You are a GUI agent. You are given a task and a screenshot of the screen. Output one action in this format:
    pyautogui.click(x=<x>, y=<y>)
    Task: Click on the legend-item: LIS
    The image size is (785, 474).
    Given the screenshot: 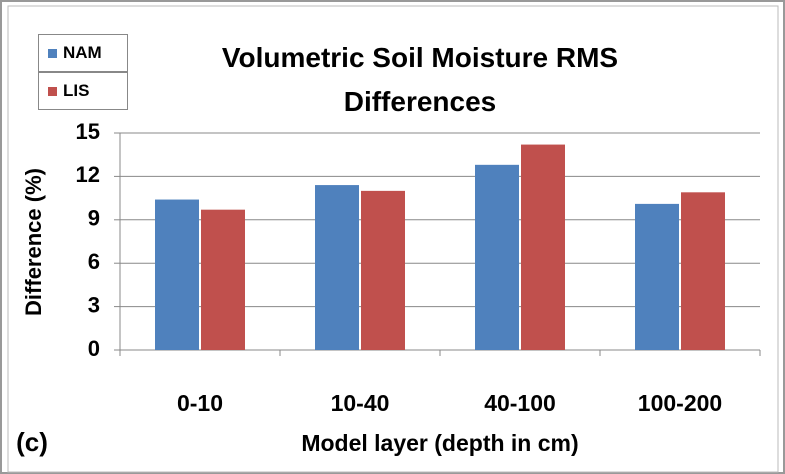 What is the action you would take?
    pyautogui.click(x=83, y=91)
    